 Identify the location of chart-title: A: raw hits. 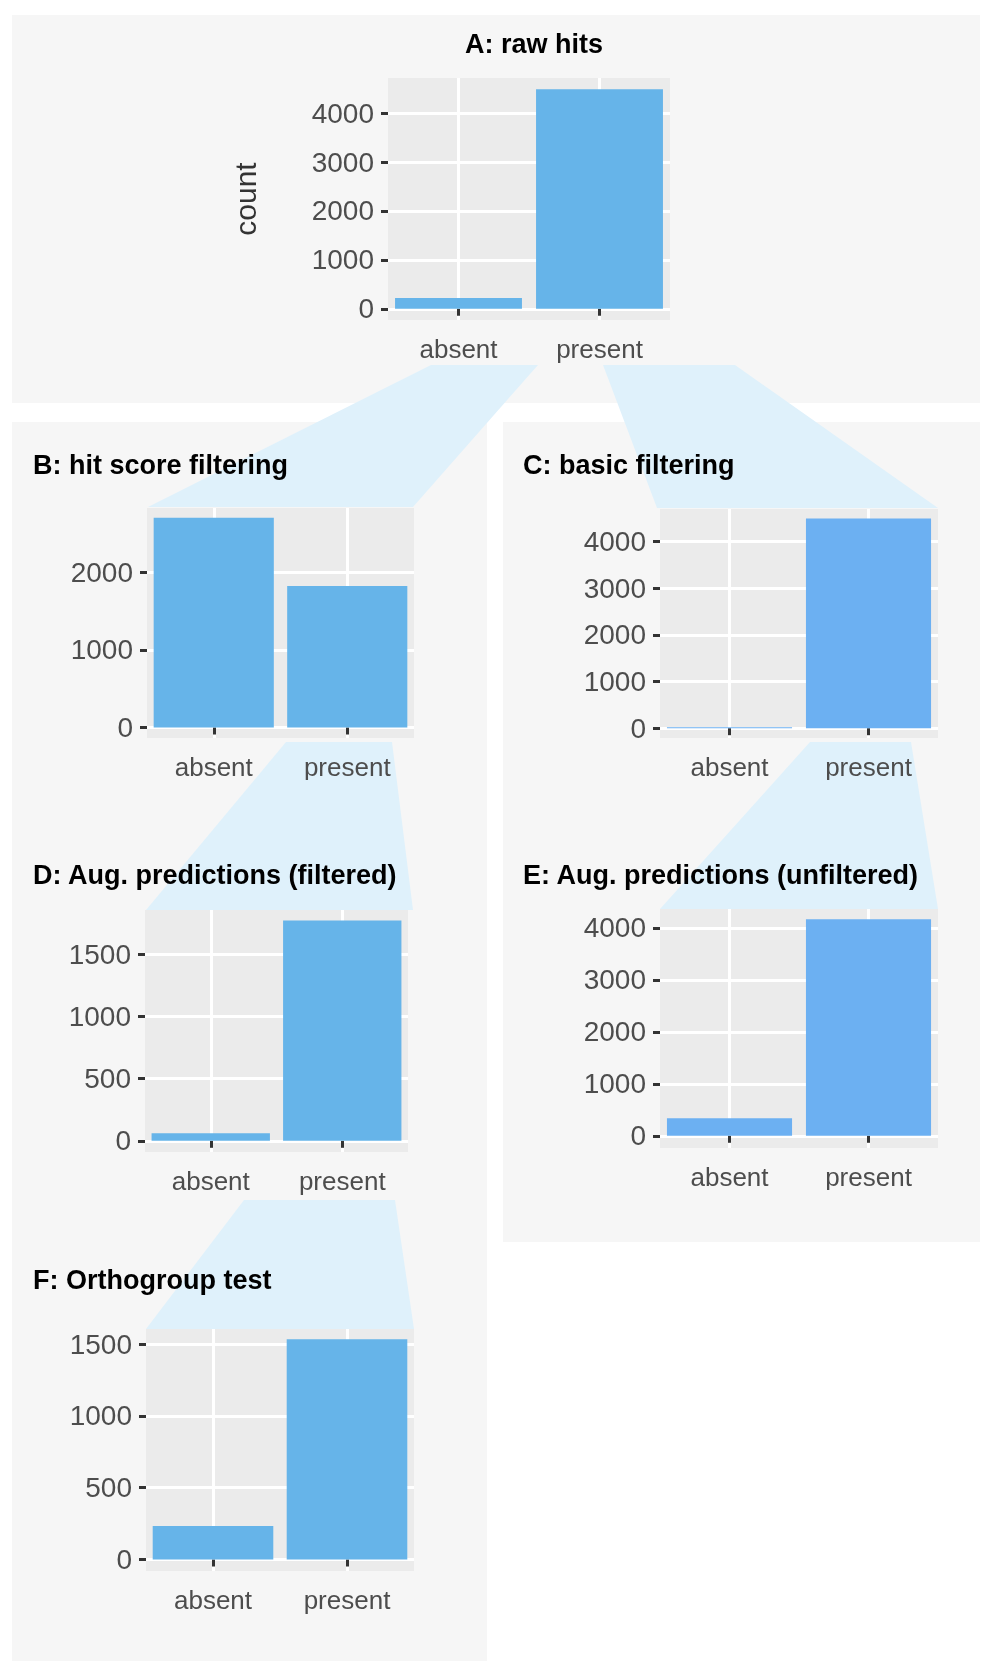
(534, 43).